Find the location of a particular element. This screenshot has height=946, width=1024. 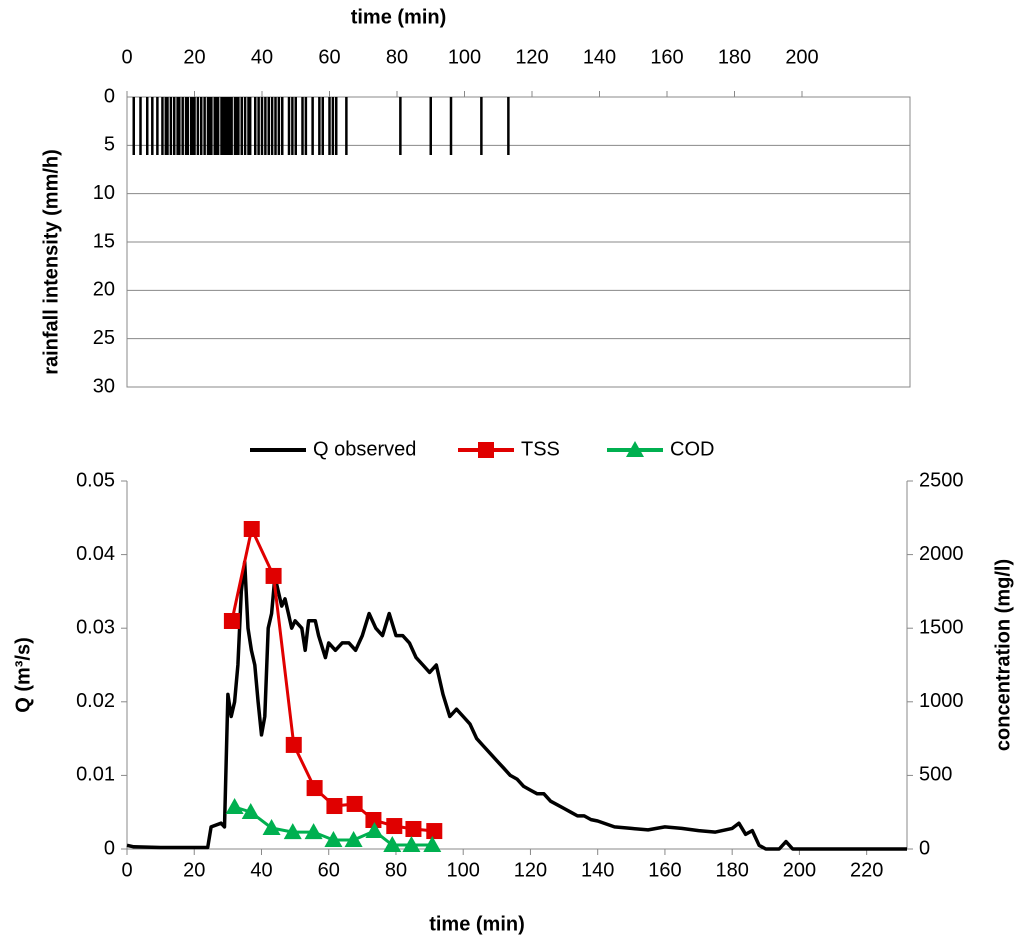

y2-tick-label: 2000 is located at coordinates (941, 554).